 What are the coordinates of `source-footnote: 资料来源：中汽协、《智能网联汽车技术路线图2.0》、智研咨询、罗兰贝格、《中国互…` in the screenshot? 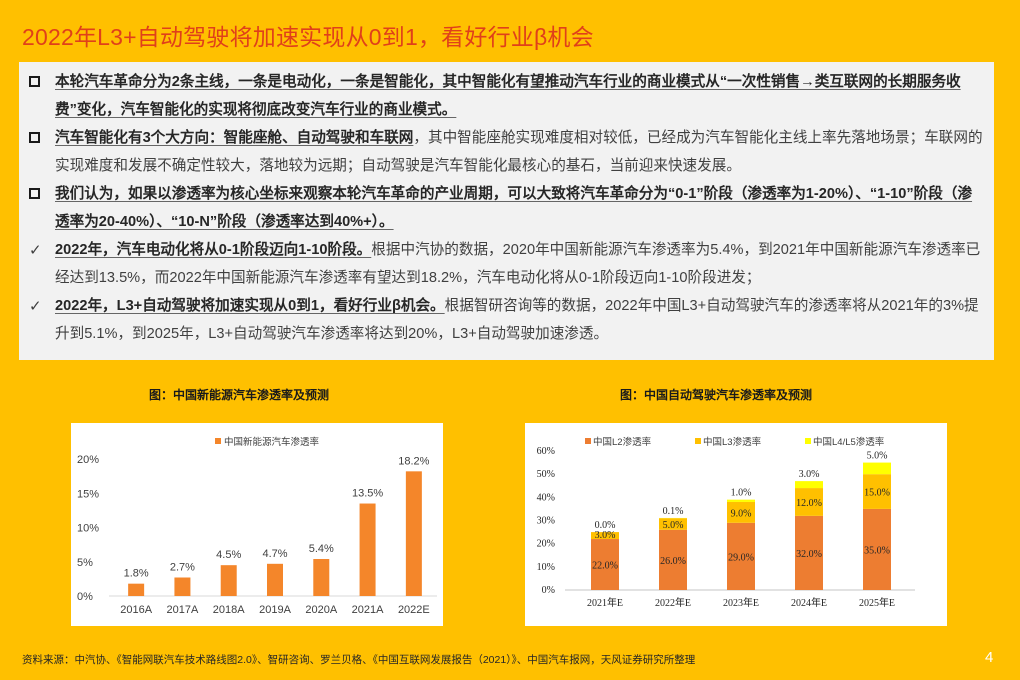 It's located at (359, 660).